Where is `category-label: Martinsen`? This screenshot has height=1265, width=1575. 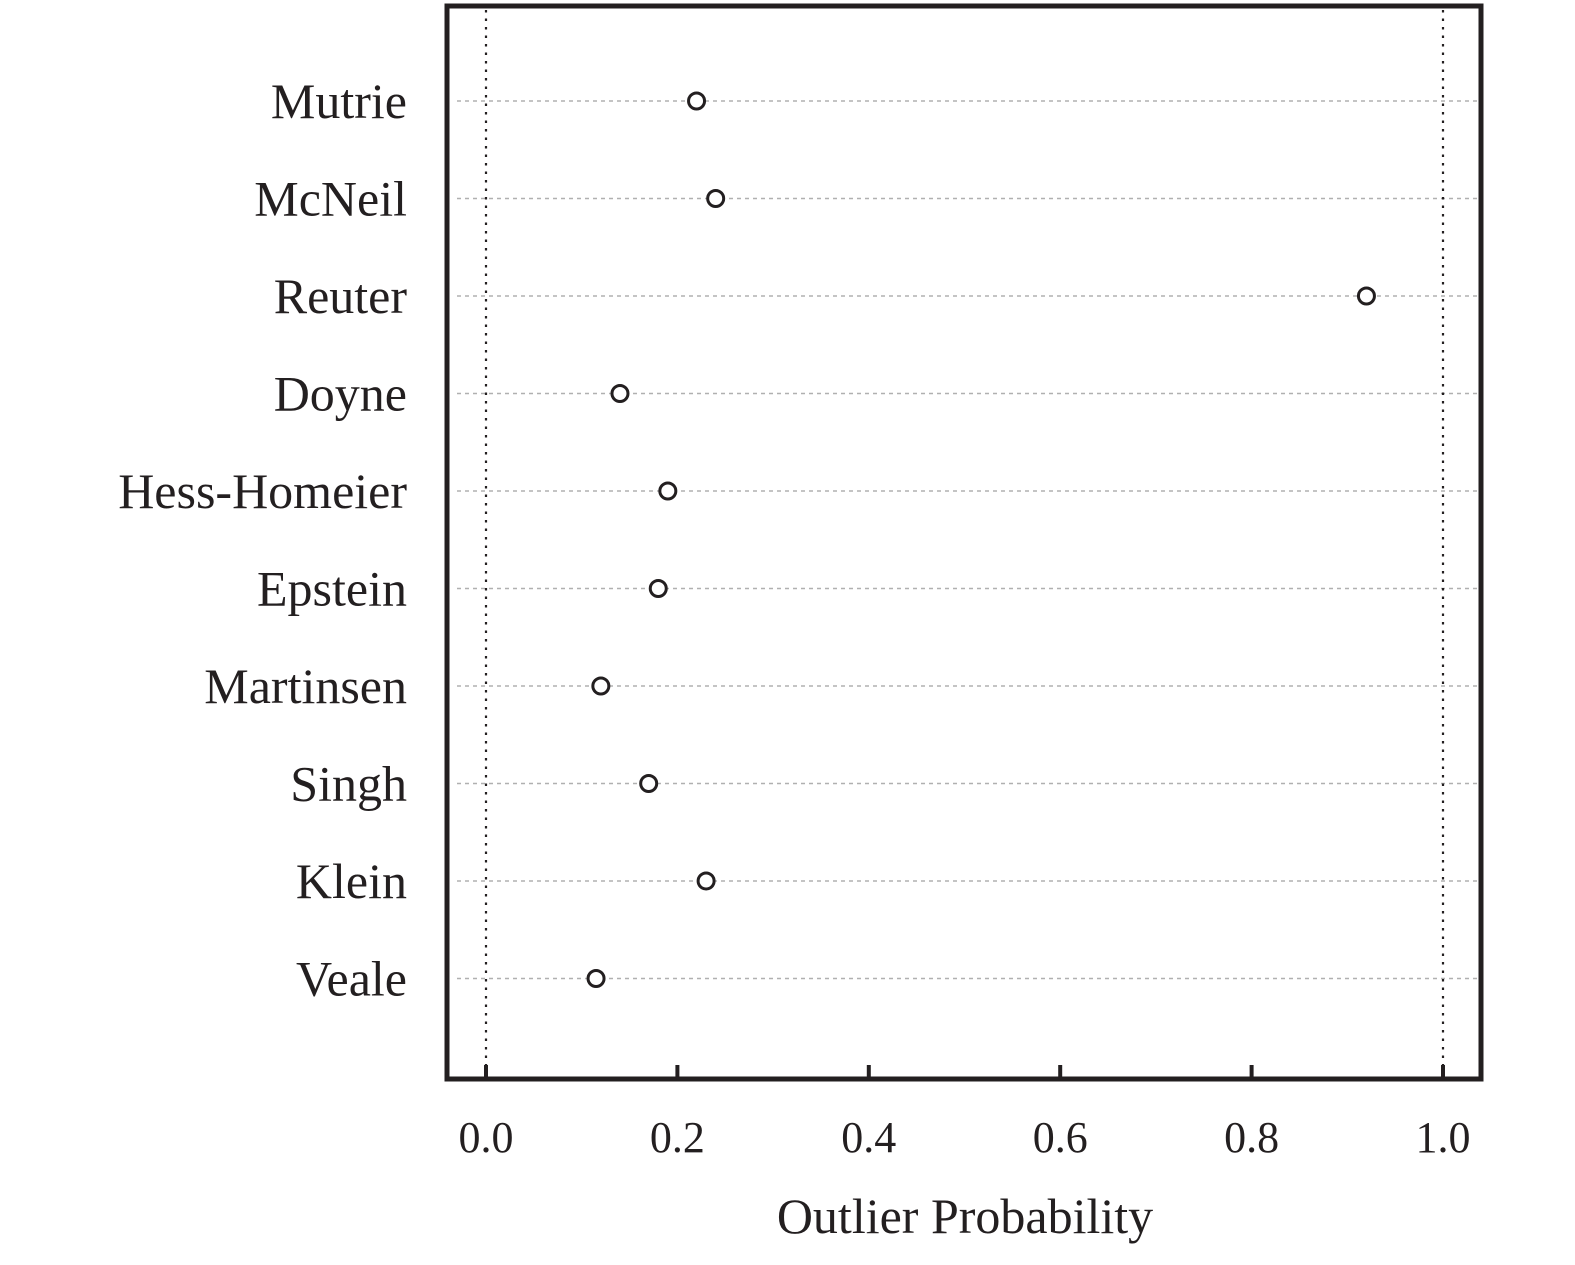
category-label: Martinsen is located at coordinates (305, 686).